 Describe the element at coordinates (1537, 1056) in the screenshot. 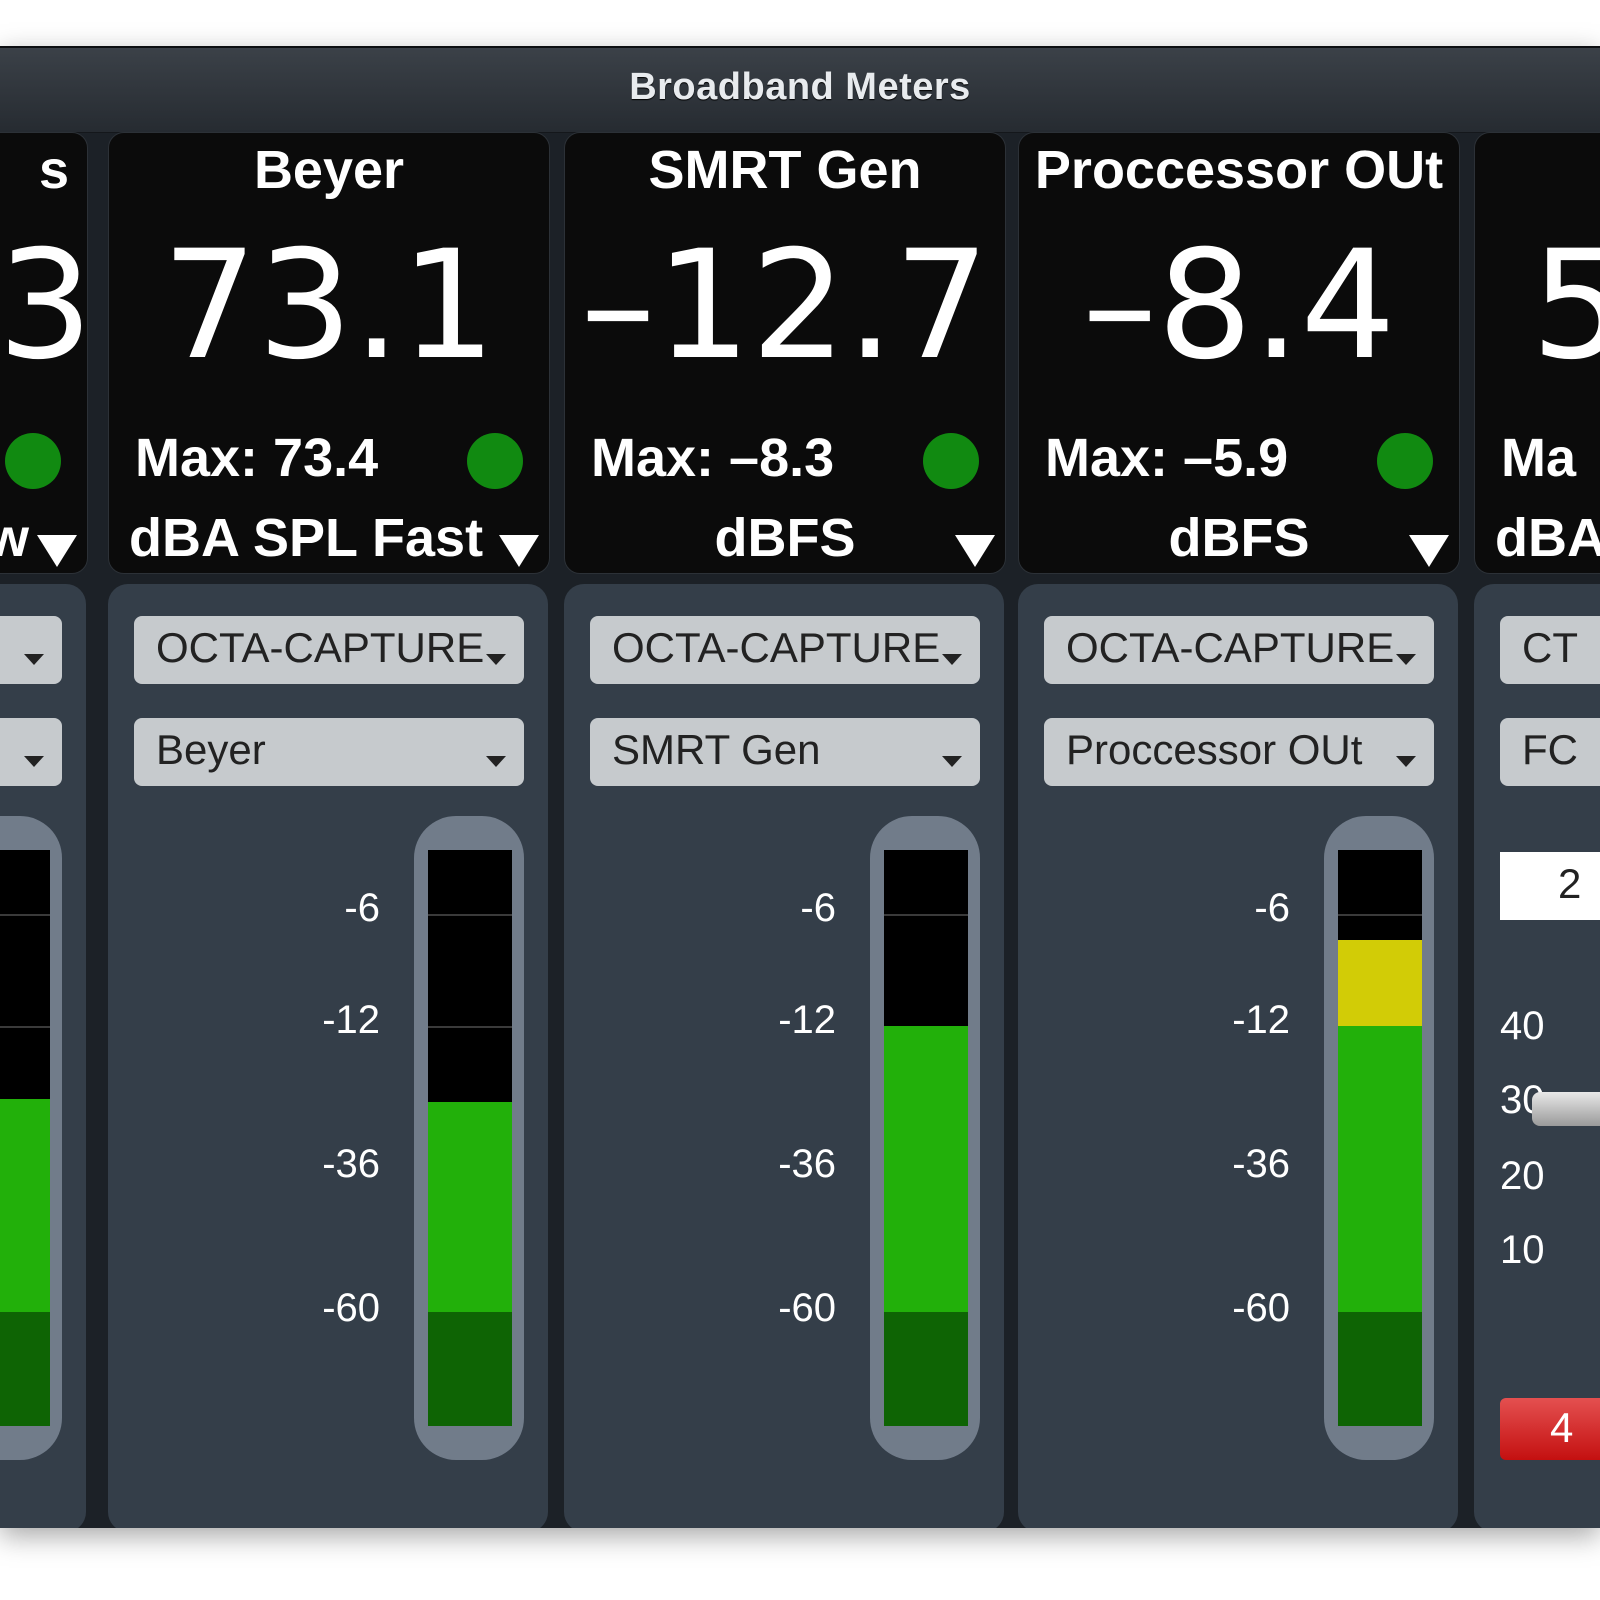

I see `channel-body: CT FC 2 40 30 20 10 4` at that location.